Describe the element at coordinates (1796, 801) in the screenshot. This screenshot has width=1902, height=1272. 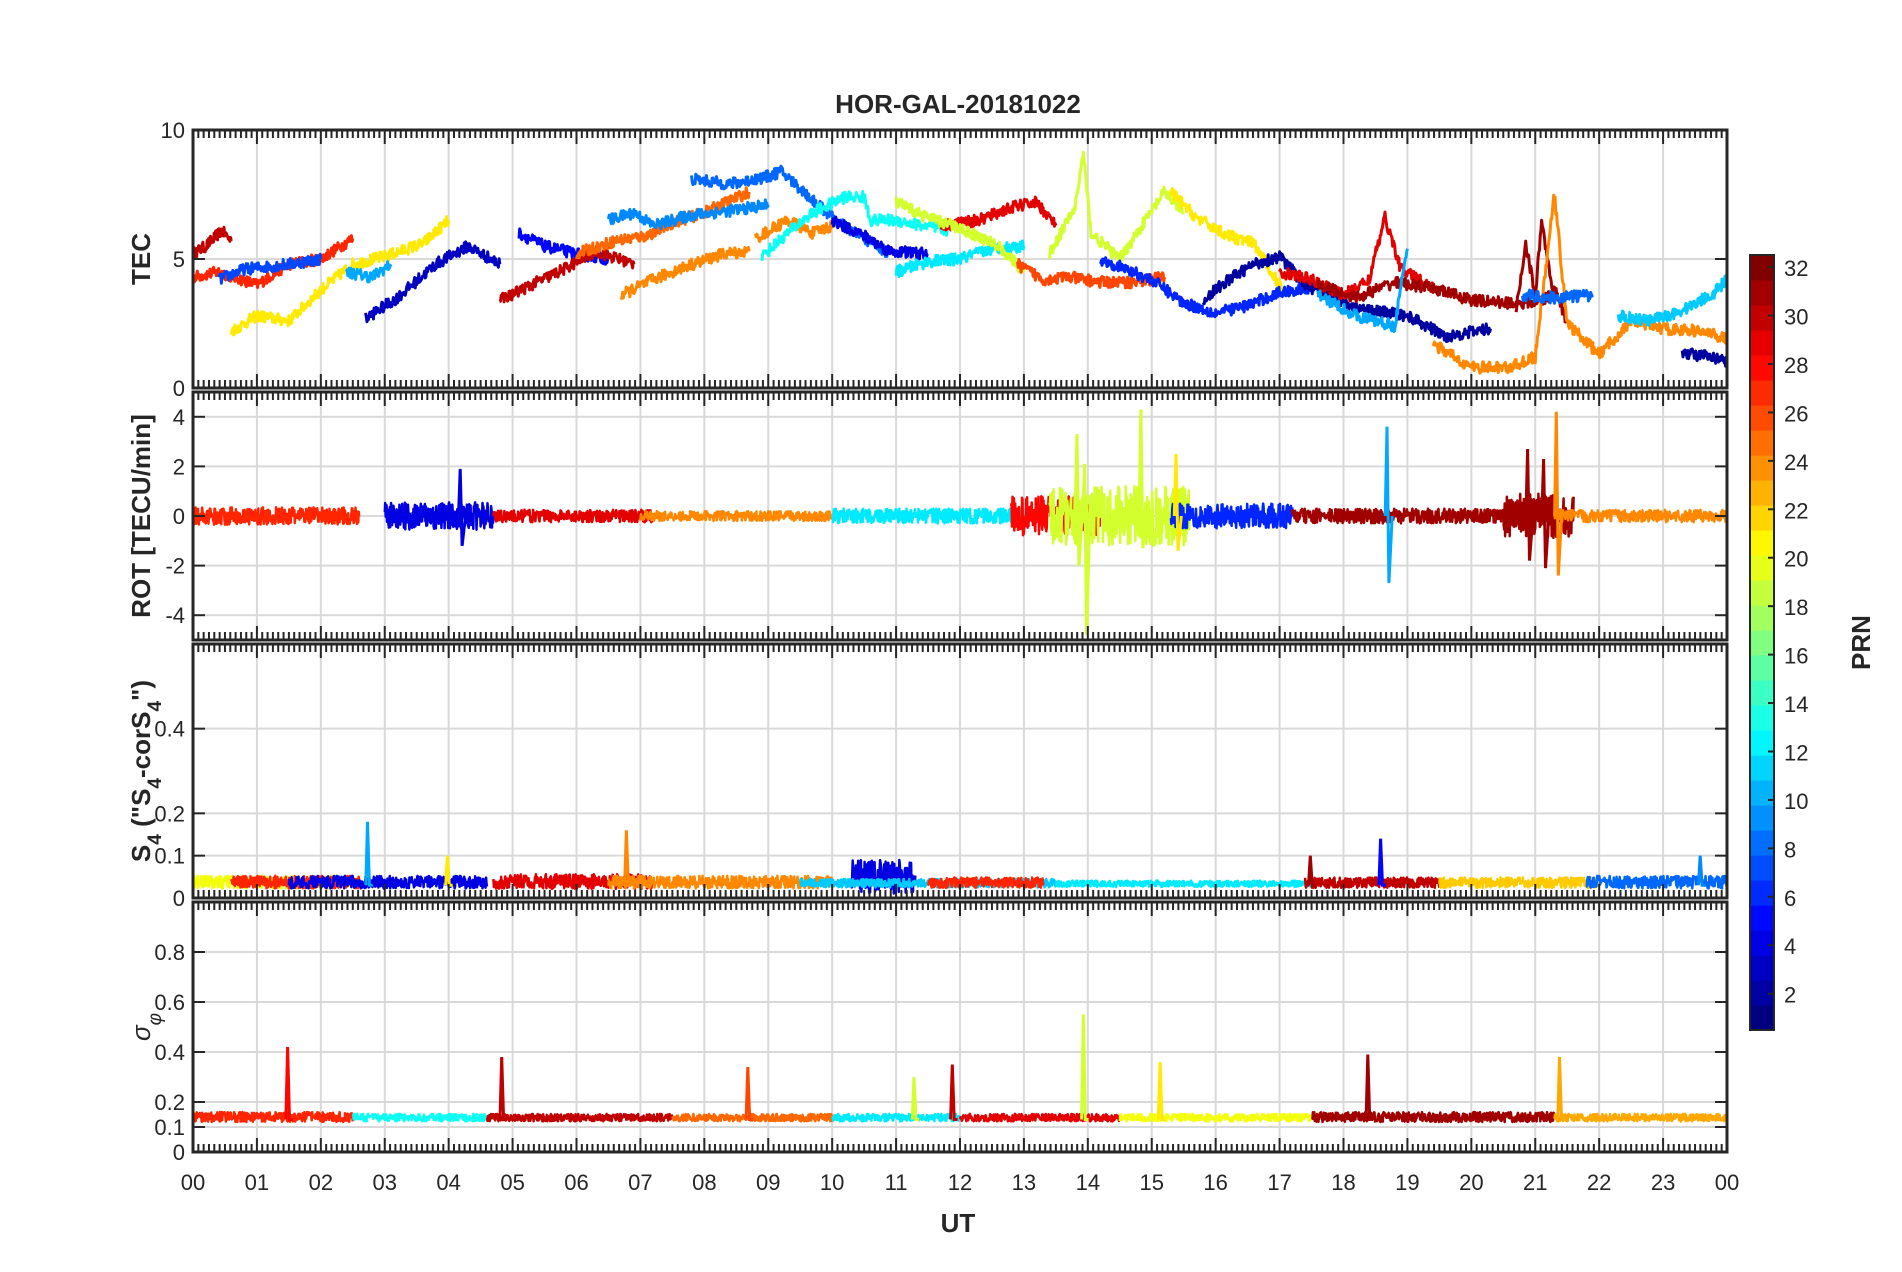
I see `colorbar-tick-label: 10` at that location.